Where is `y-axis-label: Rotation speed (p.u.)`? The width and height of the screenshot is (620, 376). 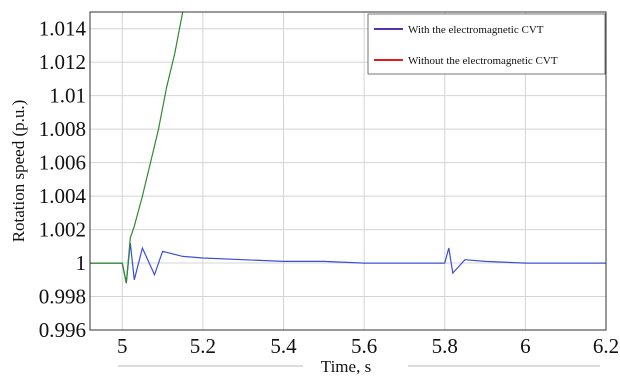 y-axis-label: Rotation speed (p.u.) is located at coordinates (18, 171).